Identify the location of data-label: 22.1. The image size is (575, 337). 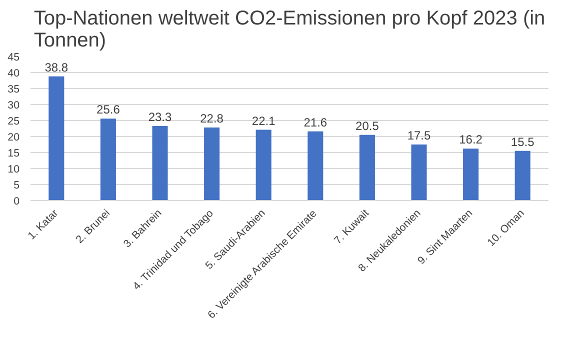
(264, 121).